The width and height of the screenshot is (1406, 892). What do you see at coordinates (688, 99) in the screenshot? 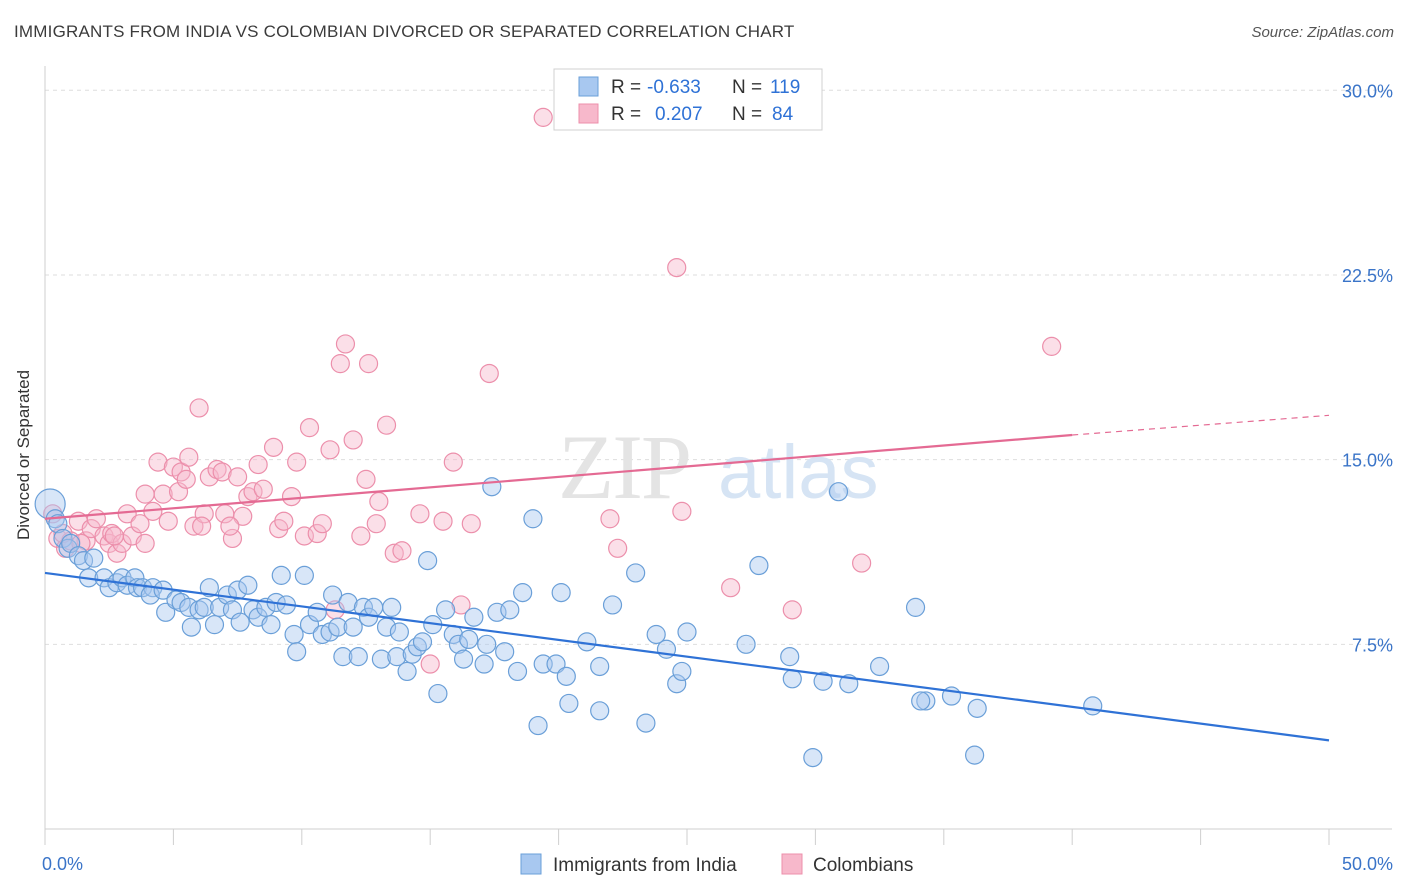
I see `correlation-legend: R = -0.633 N = 119 R = 0.207 N = 84` at bounding box center [688, 99].